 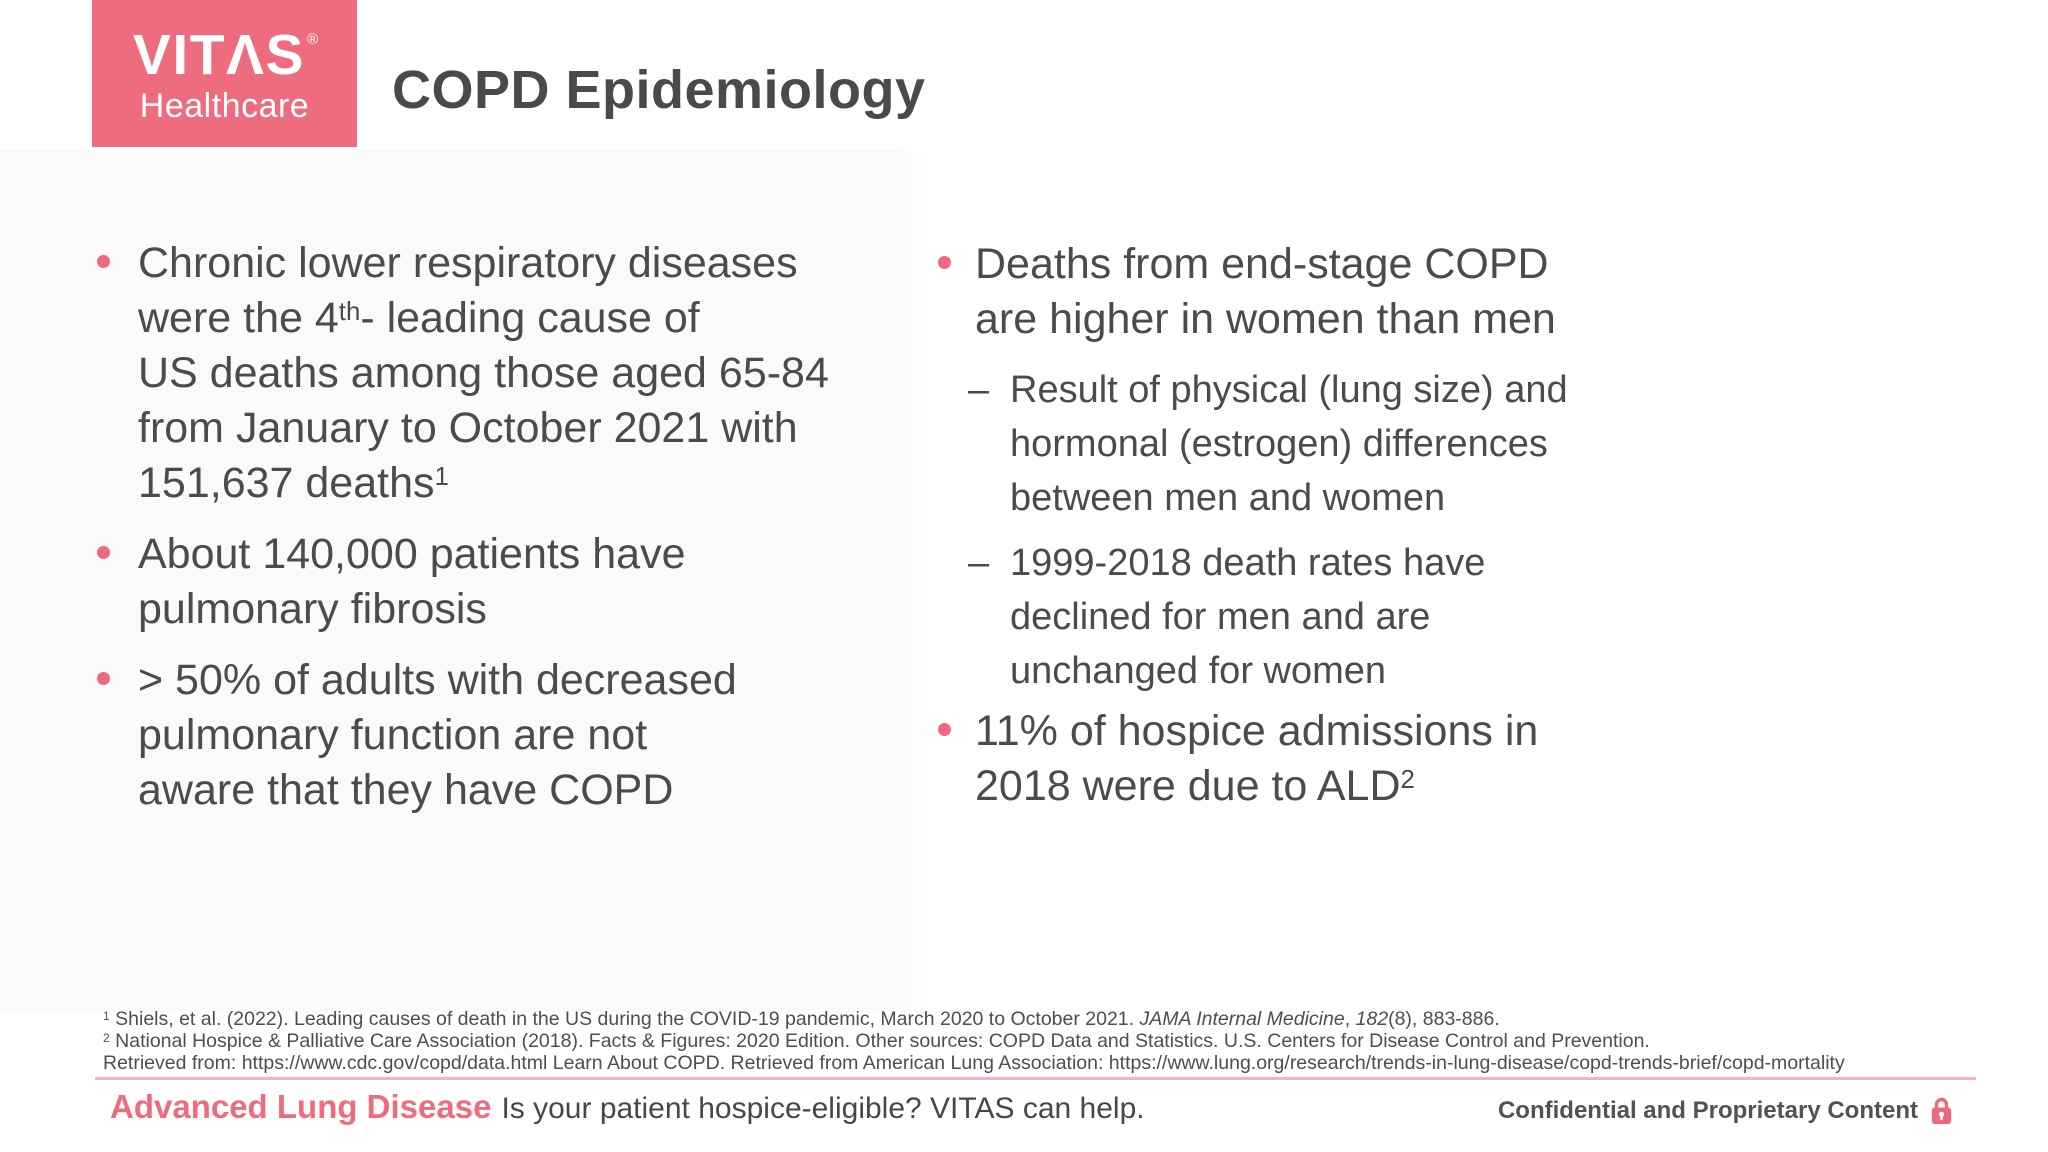 I want to click on text-segment: were the 4, so click(x=238, y=318).